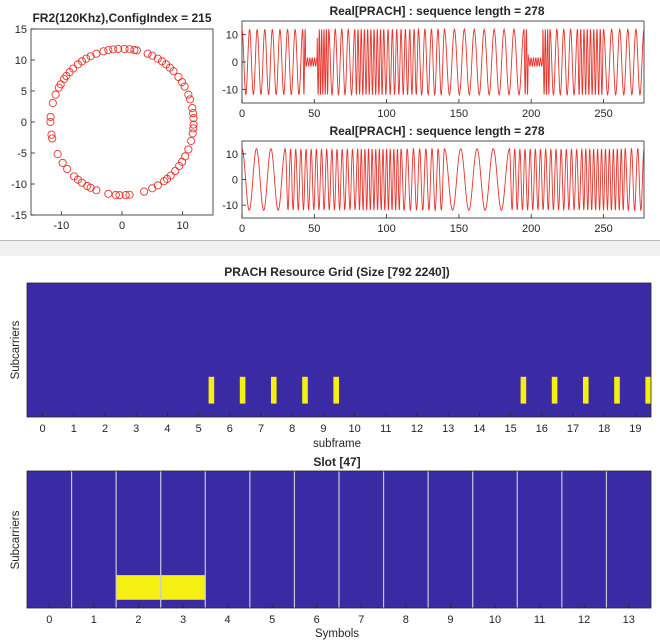 The image size is (660, 642). I want to click on x-tick-label: 3, so click(136, 429).